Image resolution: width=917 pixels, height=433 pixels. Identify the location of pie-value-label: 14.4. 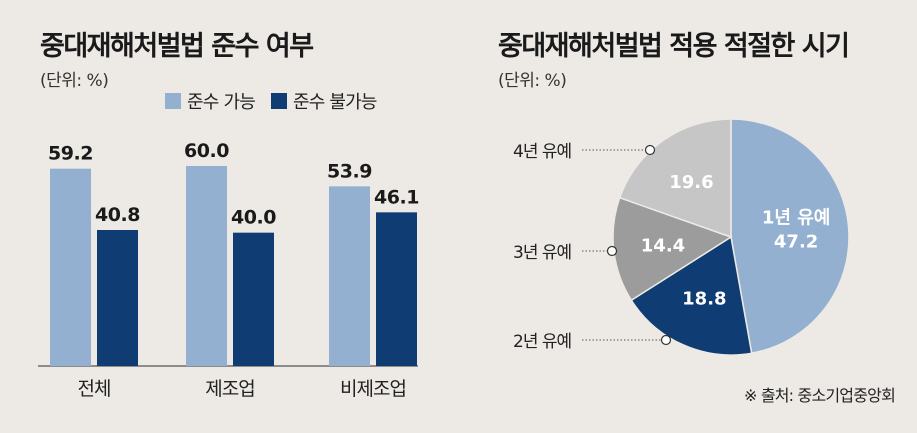
(663, 246).